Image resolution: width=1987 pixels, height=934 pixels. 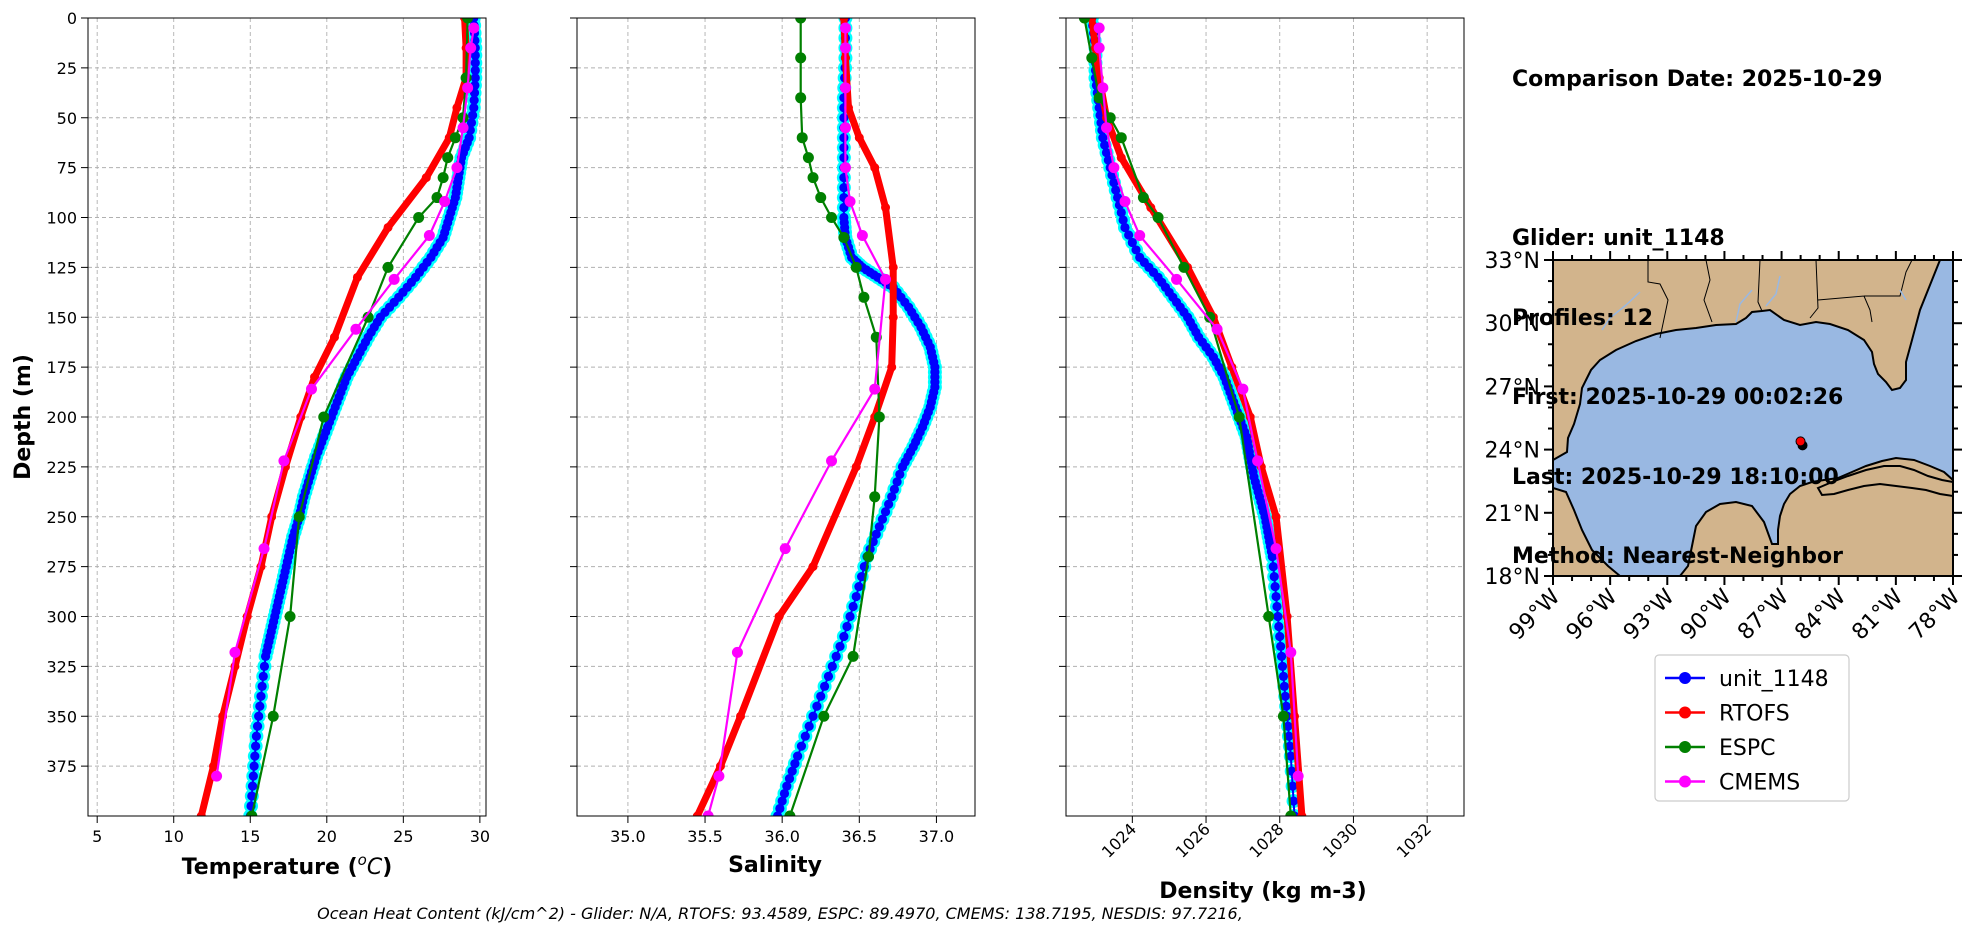 What do you see at coordinates (705, 836) in the screenshot?
I see `x-tick-label: 35.5` at bounding box center [705, 836].